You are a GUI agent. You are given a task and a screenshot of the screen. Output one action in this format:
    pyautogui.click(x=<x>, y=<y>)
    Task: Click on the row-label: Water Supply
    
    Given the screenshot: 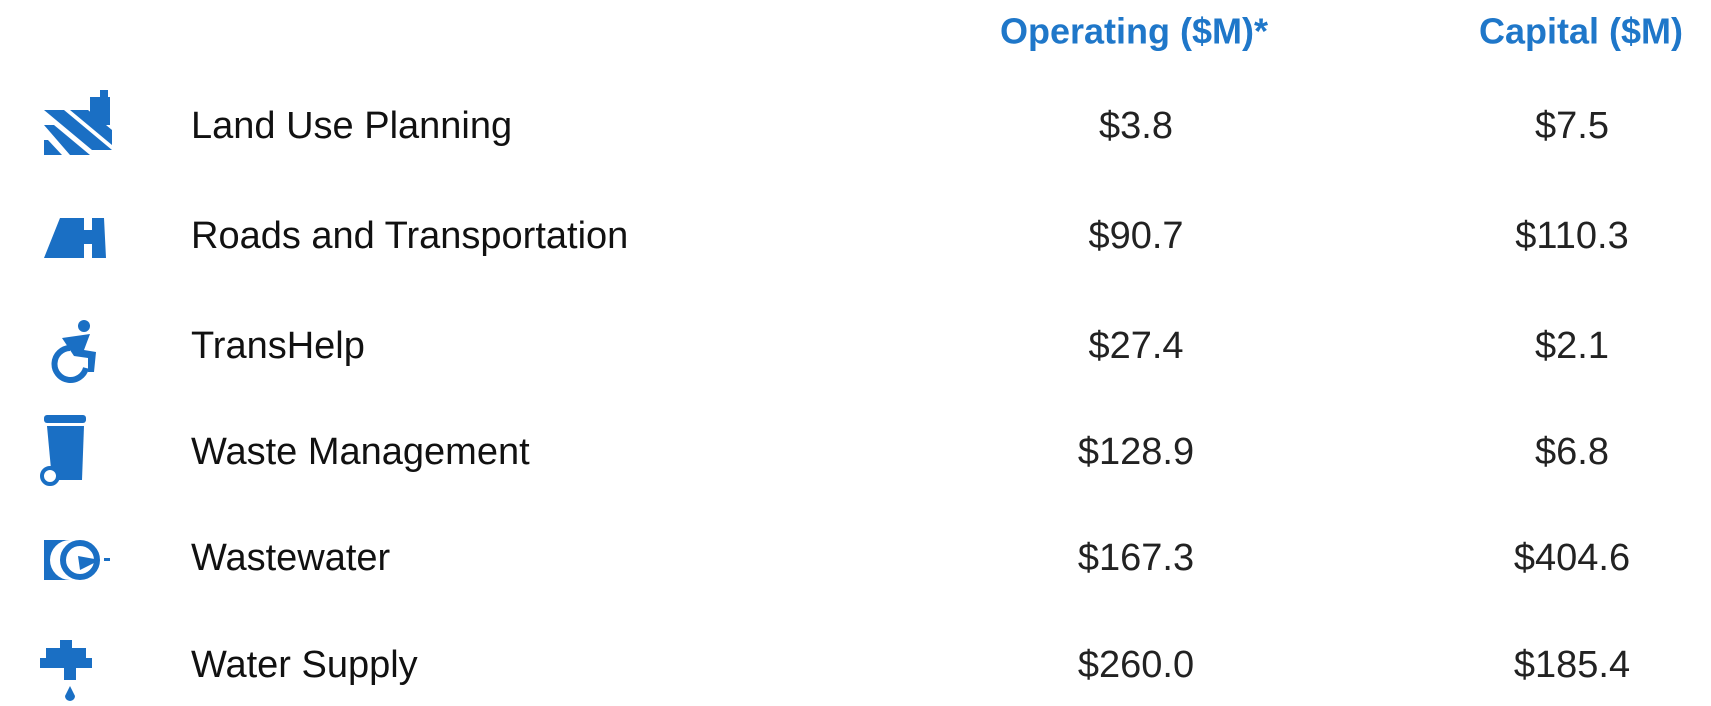 What is the action you would take?
    pyautogui.click(x=304, y=665)
    